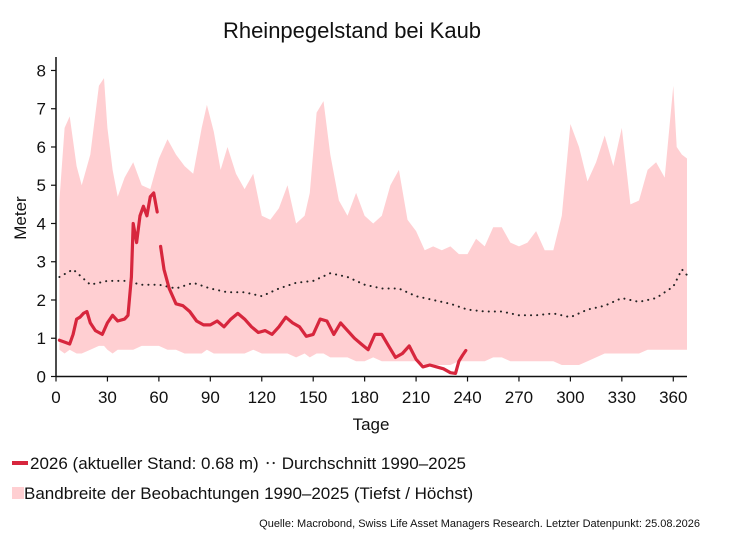 This screenshot has width=735, height=542. Describe the element at coordinates (519, 397) in the screenshot. I see `x-tick-label: 270` at that location.